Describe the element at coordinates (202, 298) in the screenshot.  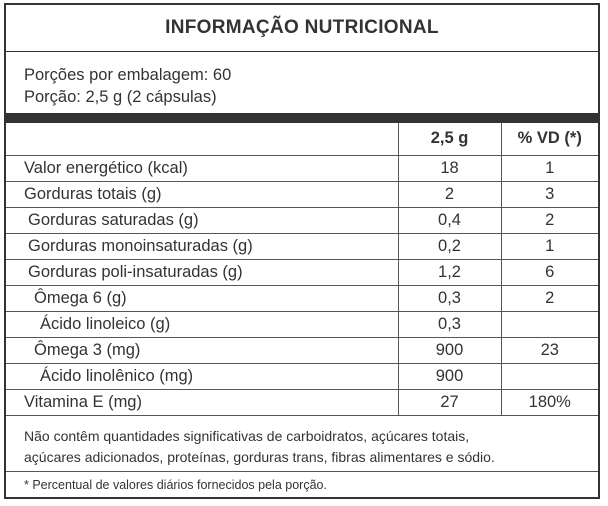
I see `nutrient-name: Ômega 6 (g)` at that location.